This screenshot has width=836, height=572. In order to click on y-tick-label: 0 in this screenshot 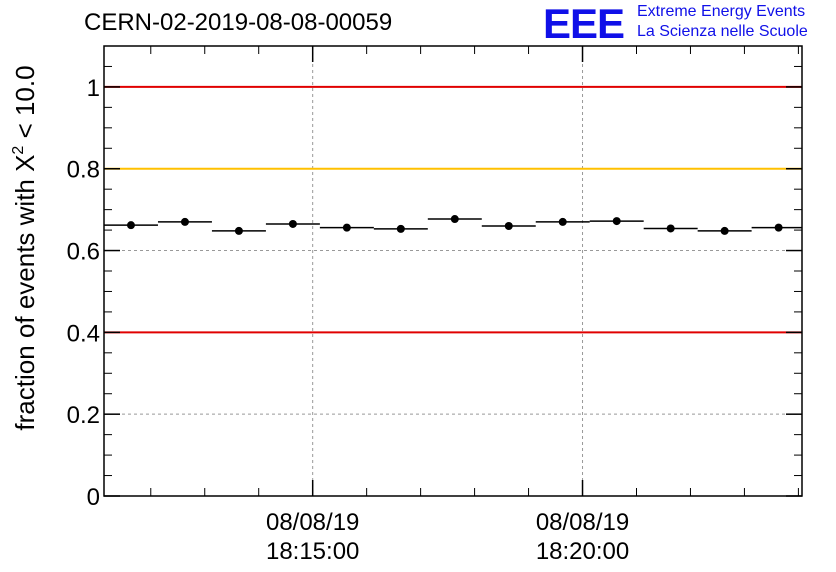, I will do `click(93, 497)`.